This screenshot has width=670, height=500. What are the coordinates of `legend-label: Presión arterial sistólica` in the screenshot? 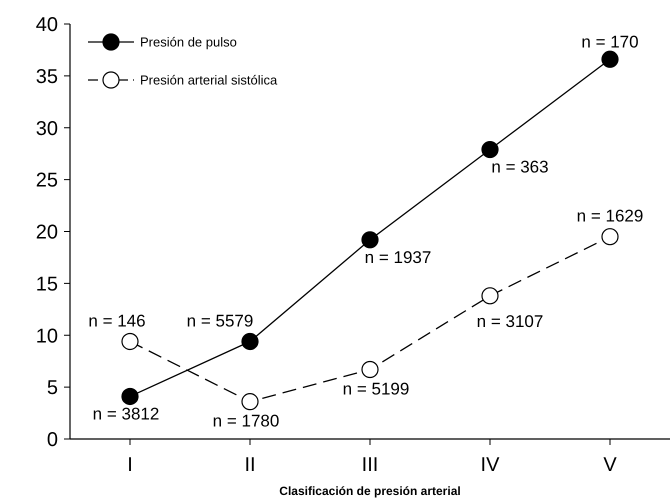 It's located at (209, 80).